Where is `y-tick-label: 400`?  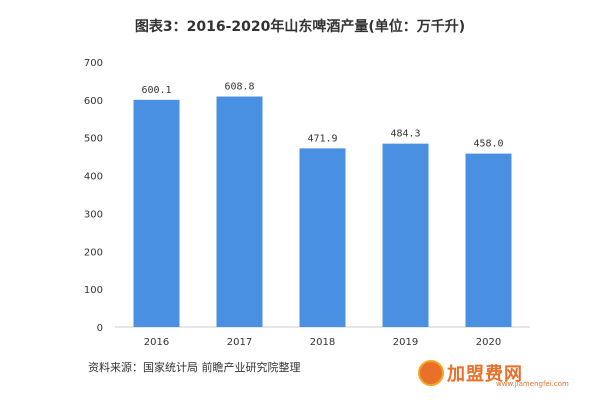 y-tick-label: 400 is located at coordinates (93, 177).